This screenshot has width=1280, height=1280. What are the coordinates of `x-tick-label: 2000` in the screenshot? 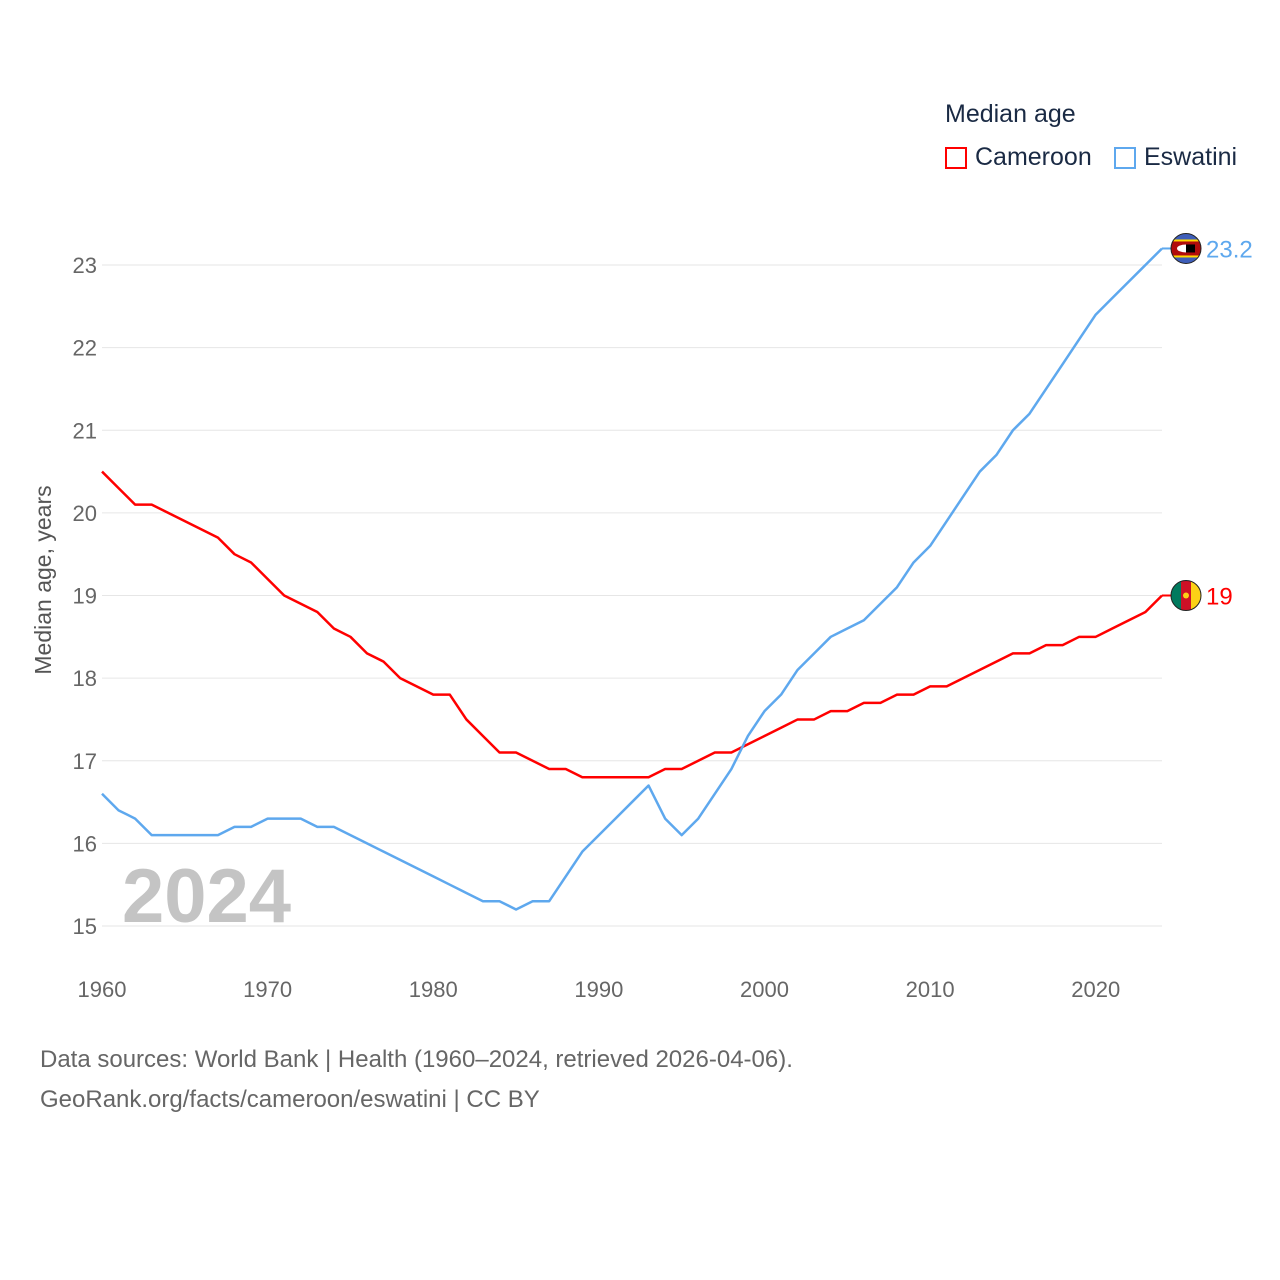 It's located at (764, 989).